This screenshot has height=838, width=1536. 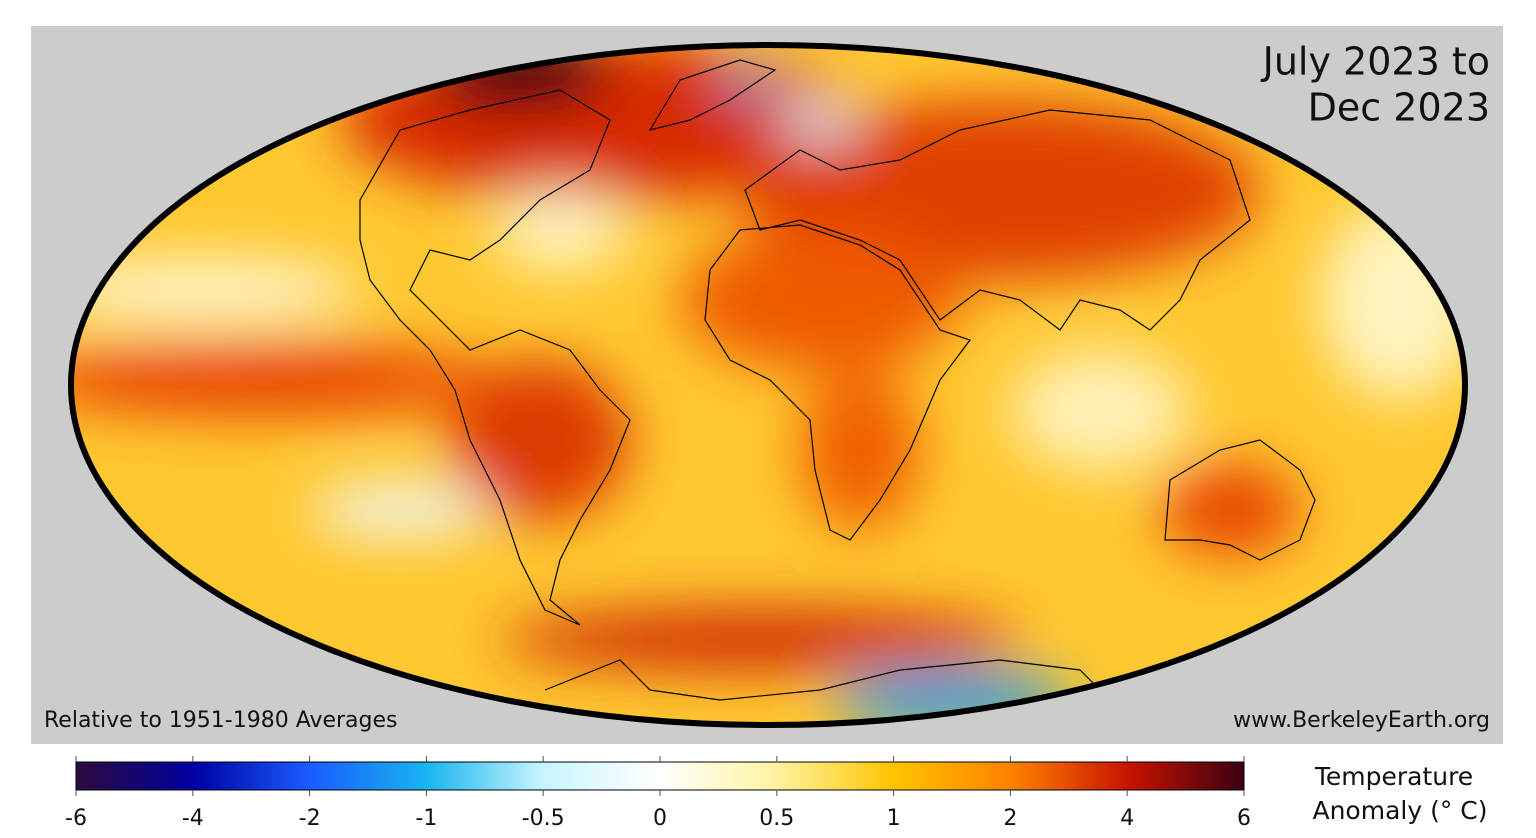 I want to click on colorbar, so click(x=660, y=776).